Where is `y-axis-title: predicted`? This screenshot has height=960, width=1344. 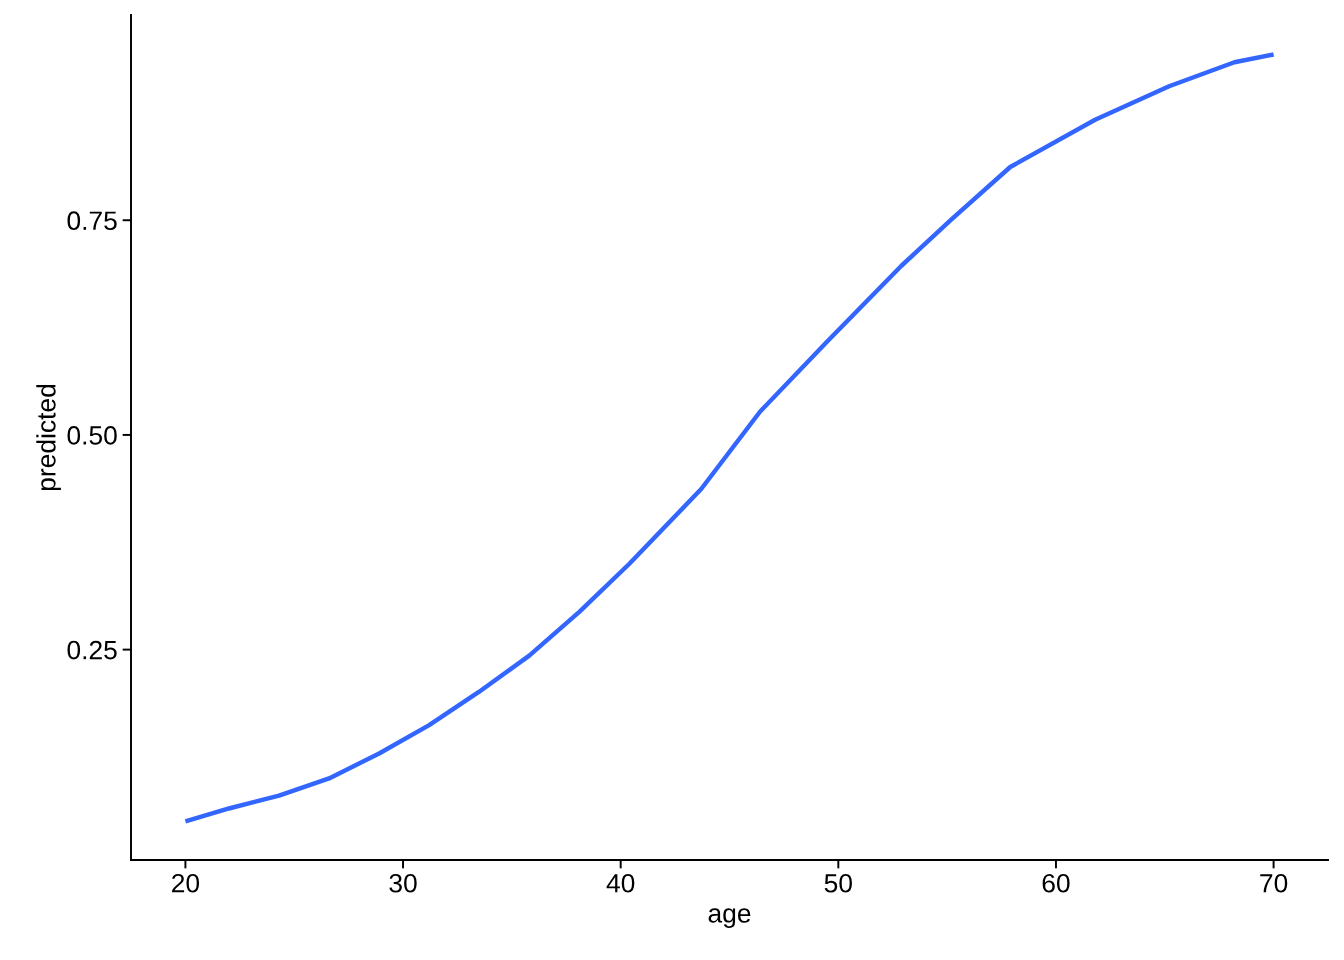
y-axis-title: predicted is located at coordinates (48, 437).